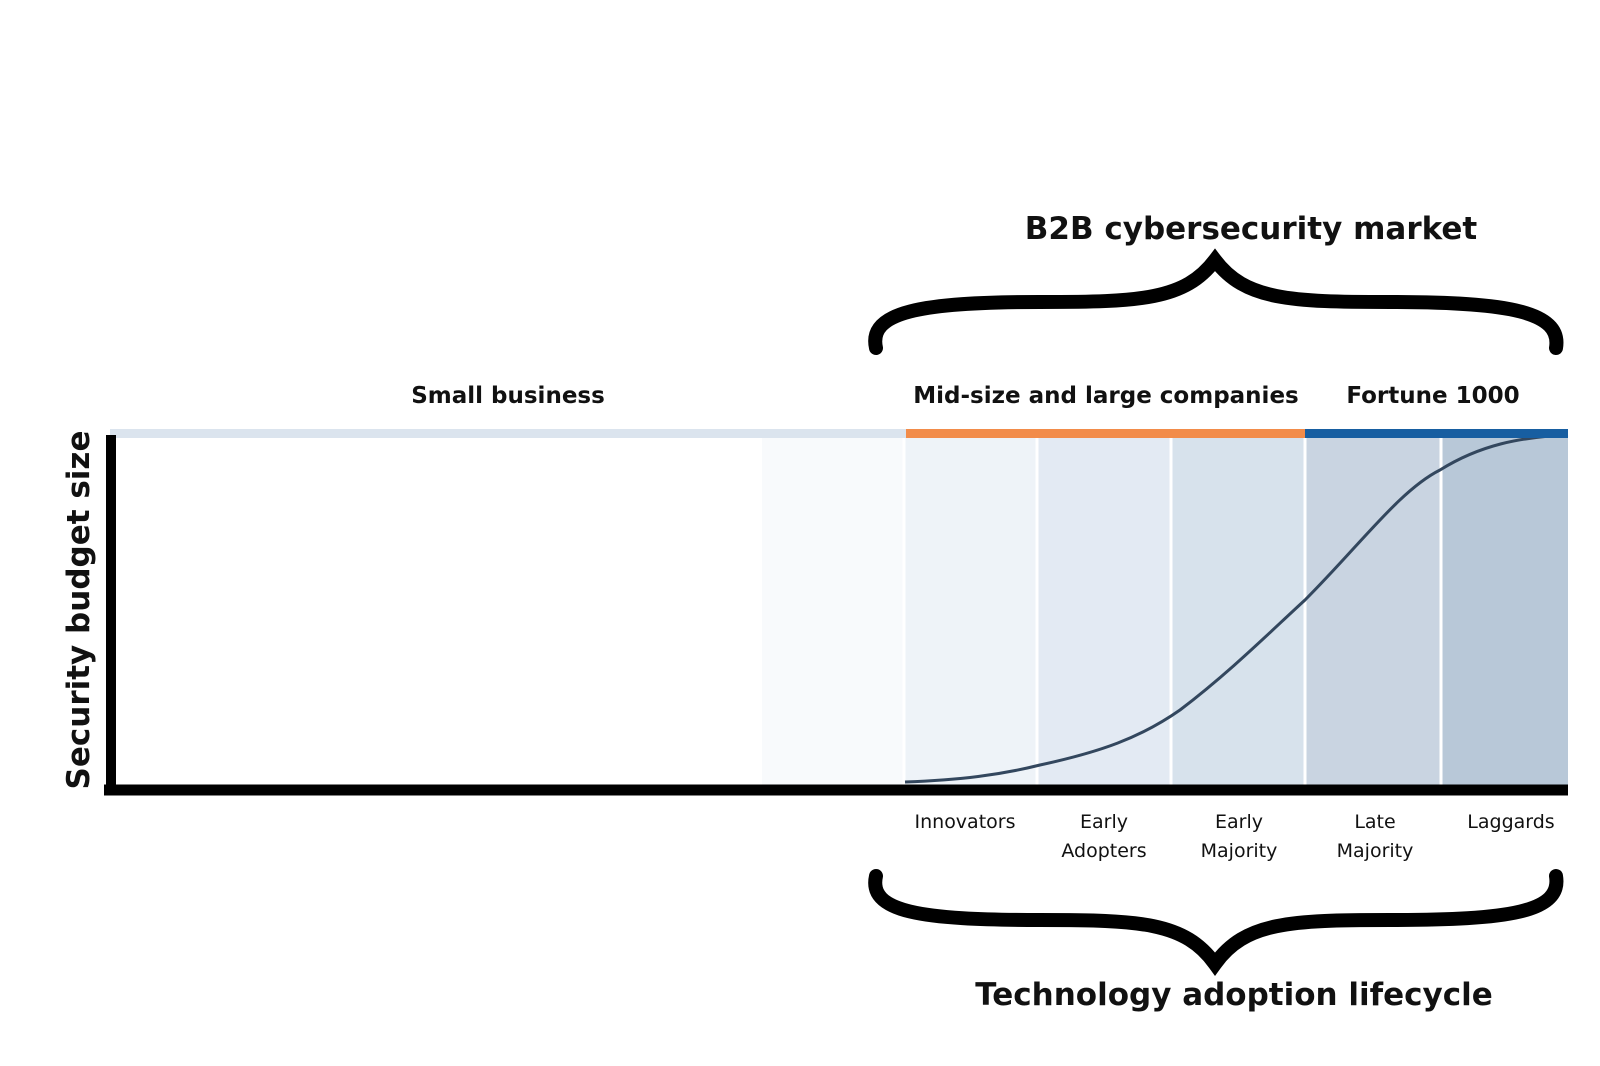 Image resolution: width=1600 pixels, height=1066 pixels. I want to click on y-axis-label: Security budget size, so click(79, 610).